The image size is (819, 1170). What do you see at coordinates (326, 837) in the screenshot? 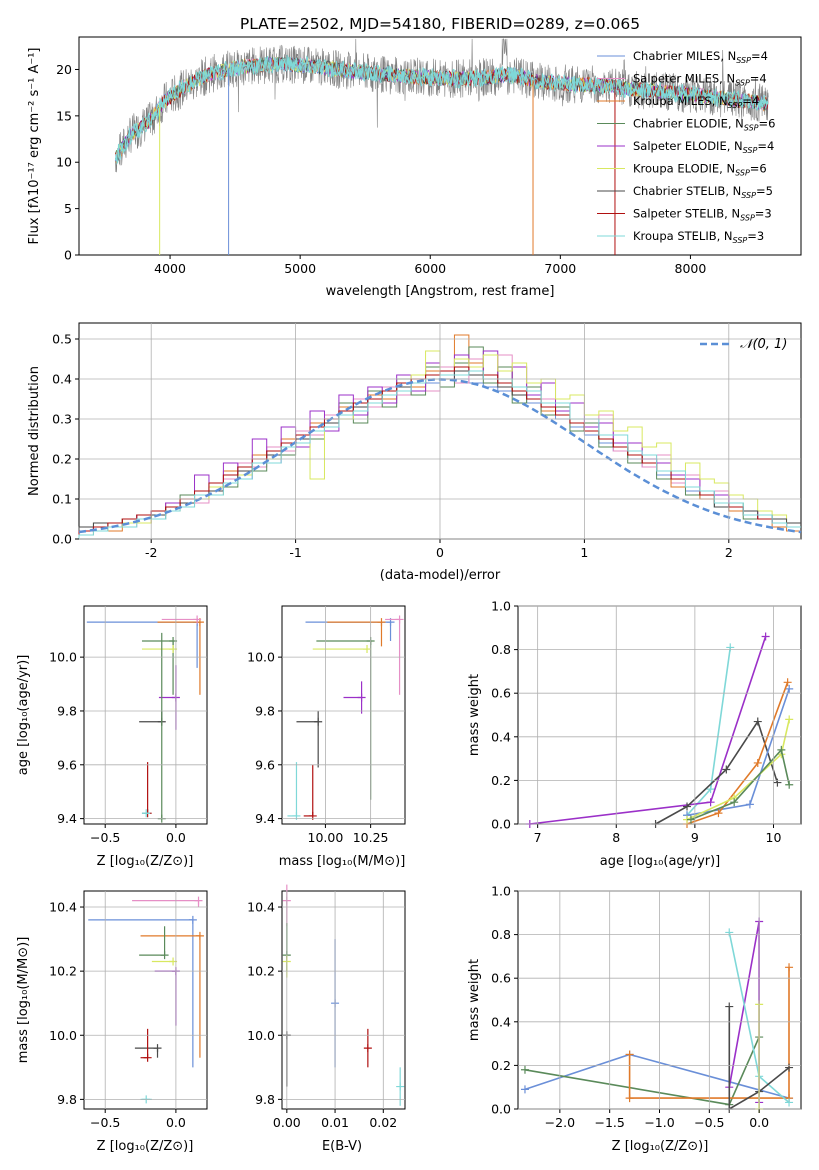
I see `x-tick-label: 10.00` at bounding box center [326, 837].